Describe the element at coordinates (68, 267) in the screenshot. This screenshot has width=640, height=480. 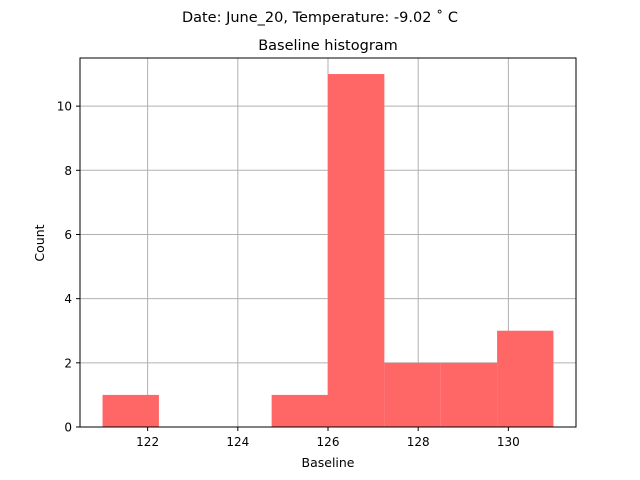
I see `y-axis-ticks: 0 2 4 6 8 10` at that location.